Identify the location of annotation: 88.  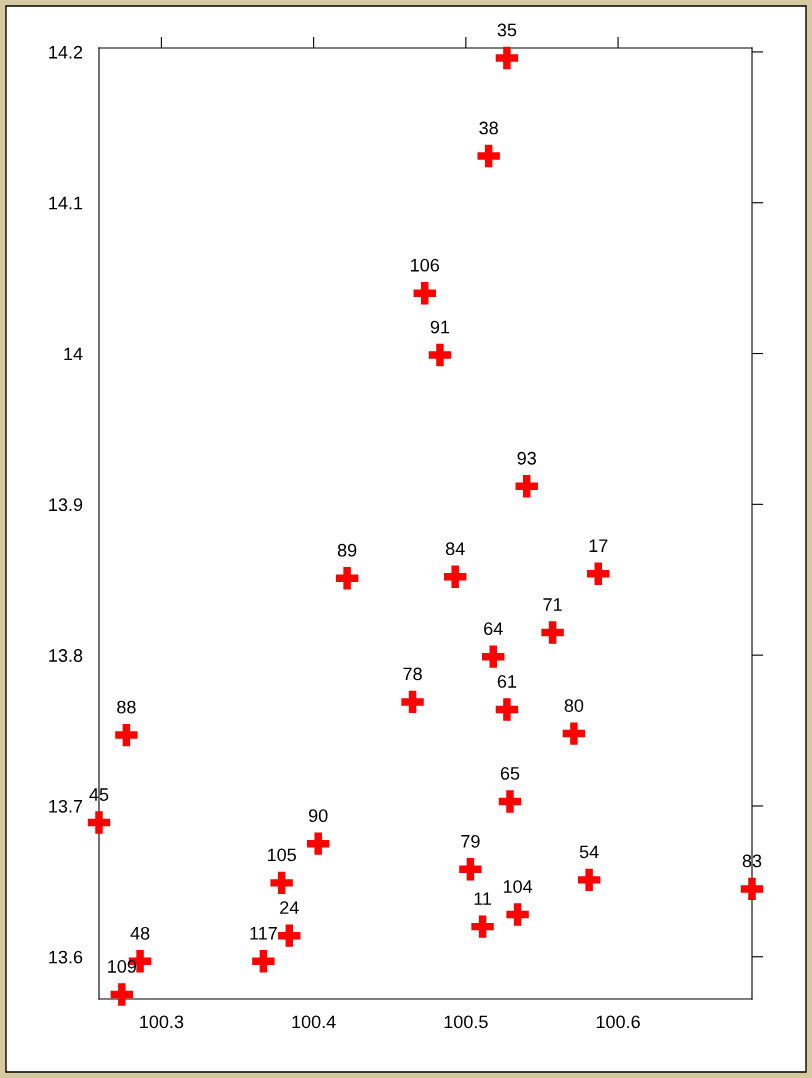
(126, 707).